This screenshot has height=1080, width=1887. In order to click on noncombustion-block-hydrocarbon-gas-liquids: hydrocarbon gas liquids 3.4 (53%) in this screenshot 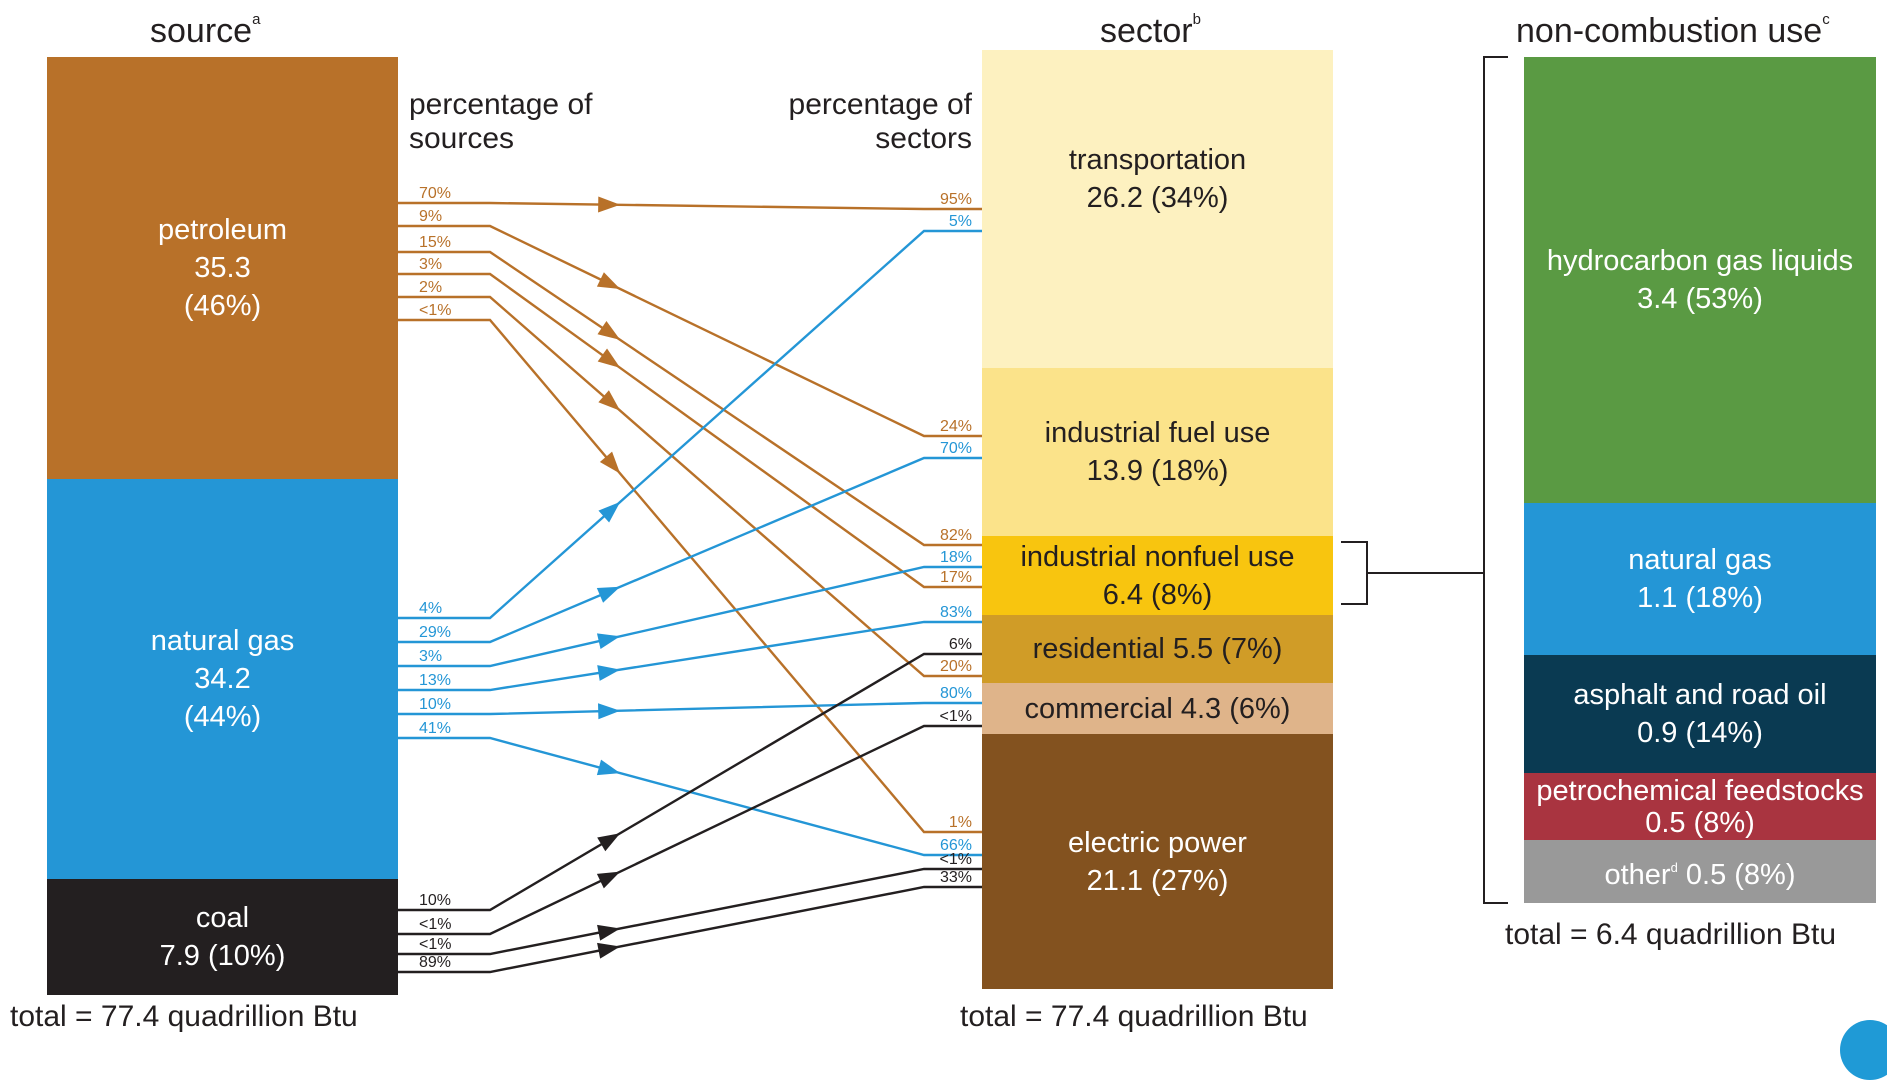, I will do `click(1700, 280)`.